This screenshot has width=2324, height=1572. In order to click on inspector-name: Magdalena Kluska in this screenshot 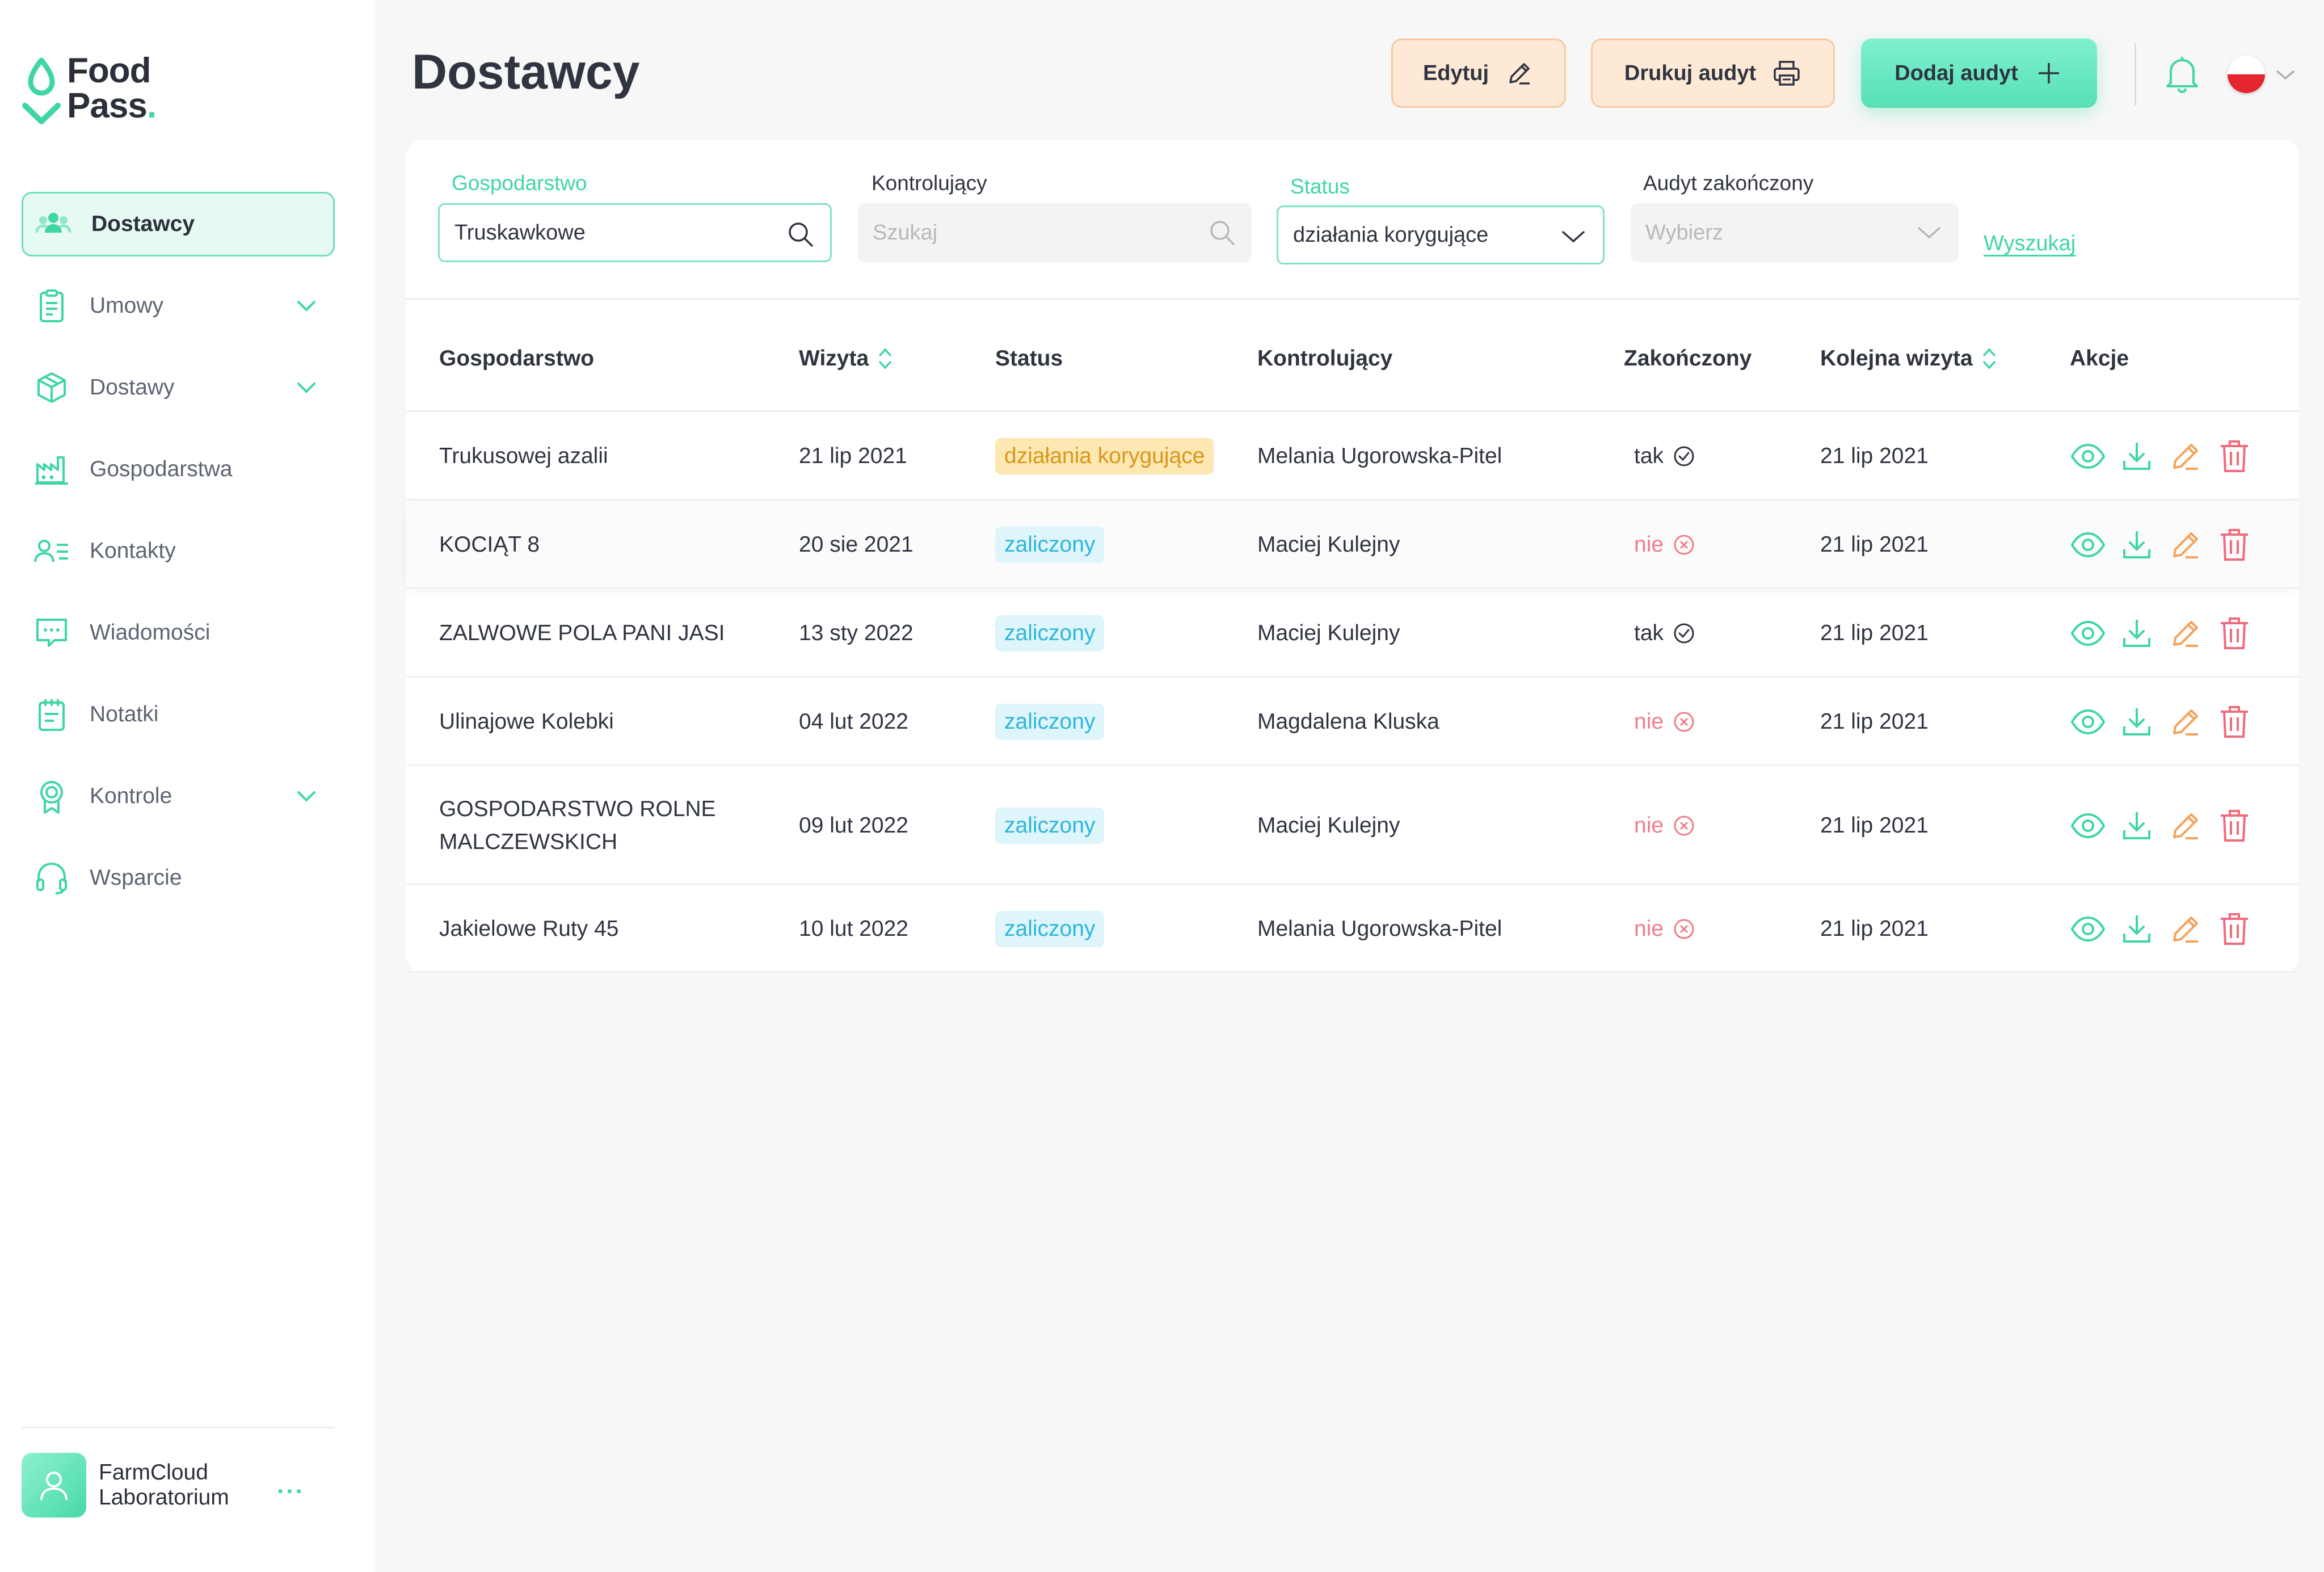, I will do `click(1348, 721)`.